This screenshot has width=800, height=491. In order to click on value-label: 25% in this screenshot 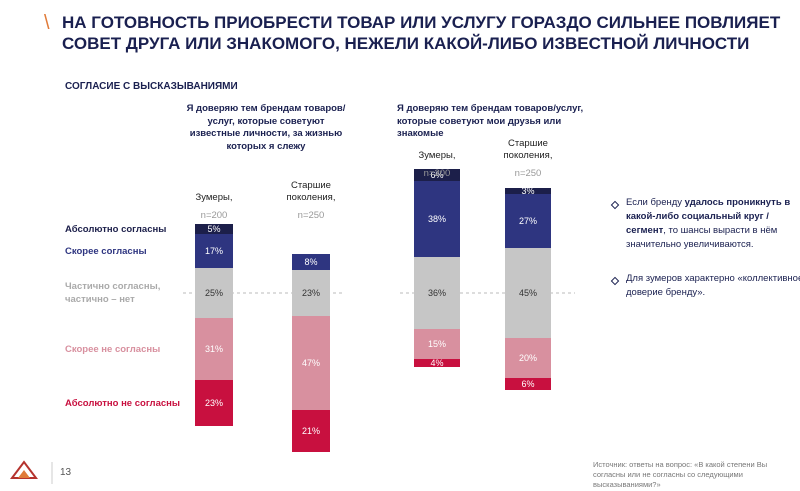, I will do `click(214, 293)`.